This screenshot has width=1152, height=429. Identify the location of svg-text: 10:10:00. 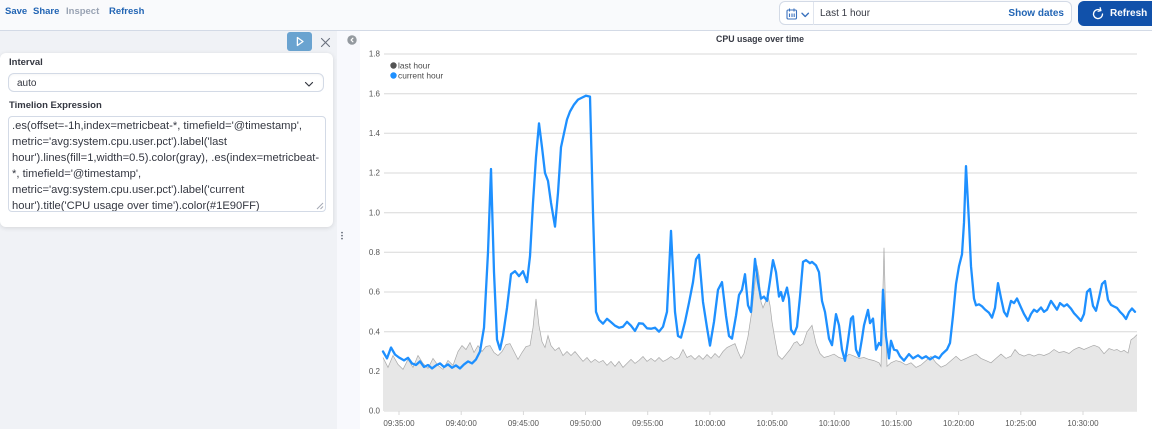
(835, 423).